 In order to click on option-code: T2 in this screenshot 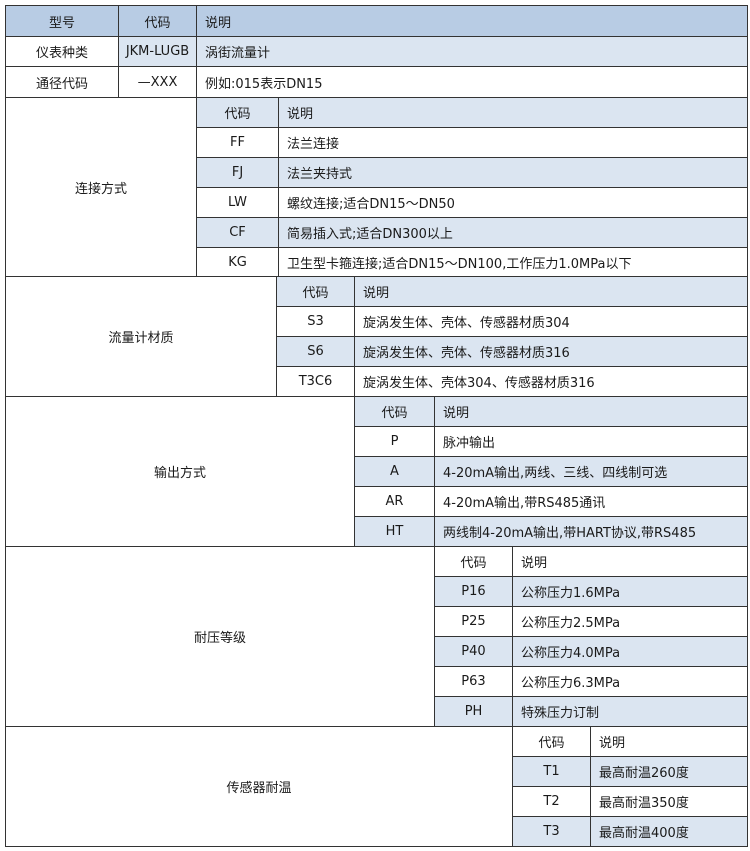, I will do `click(551, 801)`.